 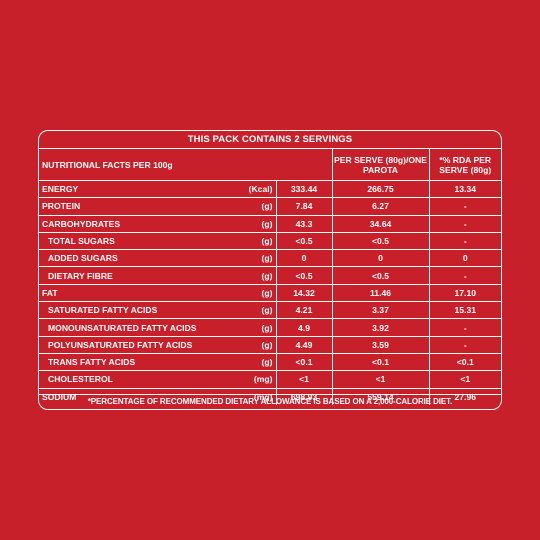 I want to click on nutrient-per-100g: 333.44, so click(x=304, y=189).